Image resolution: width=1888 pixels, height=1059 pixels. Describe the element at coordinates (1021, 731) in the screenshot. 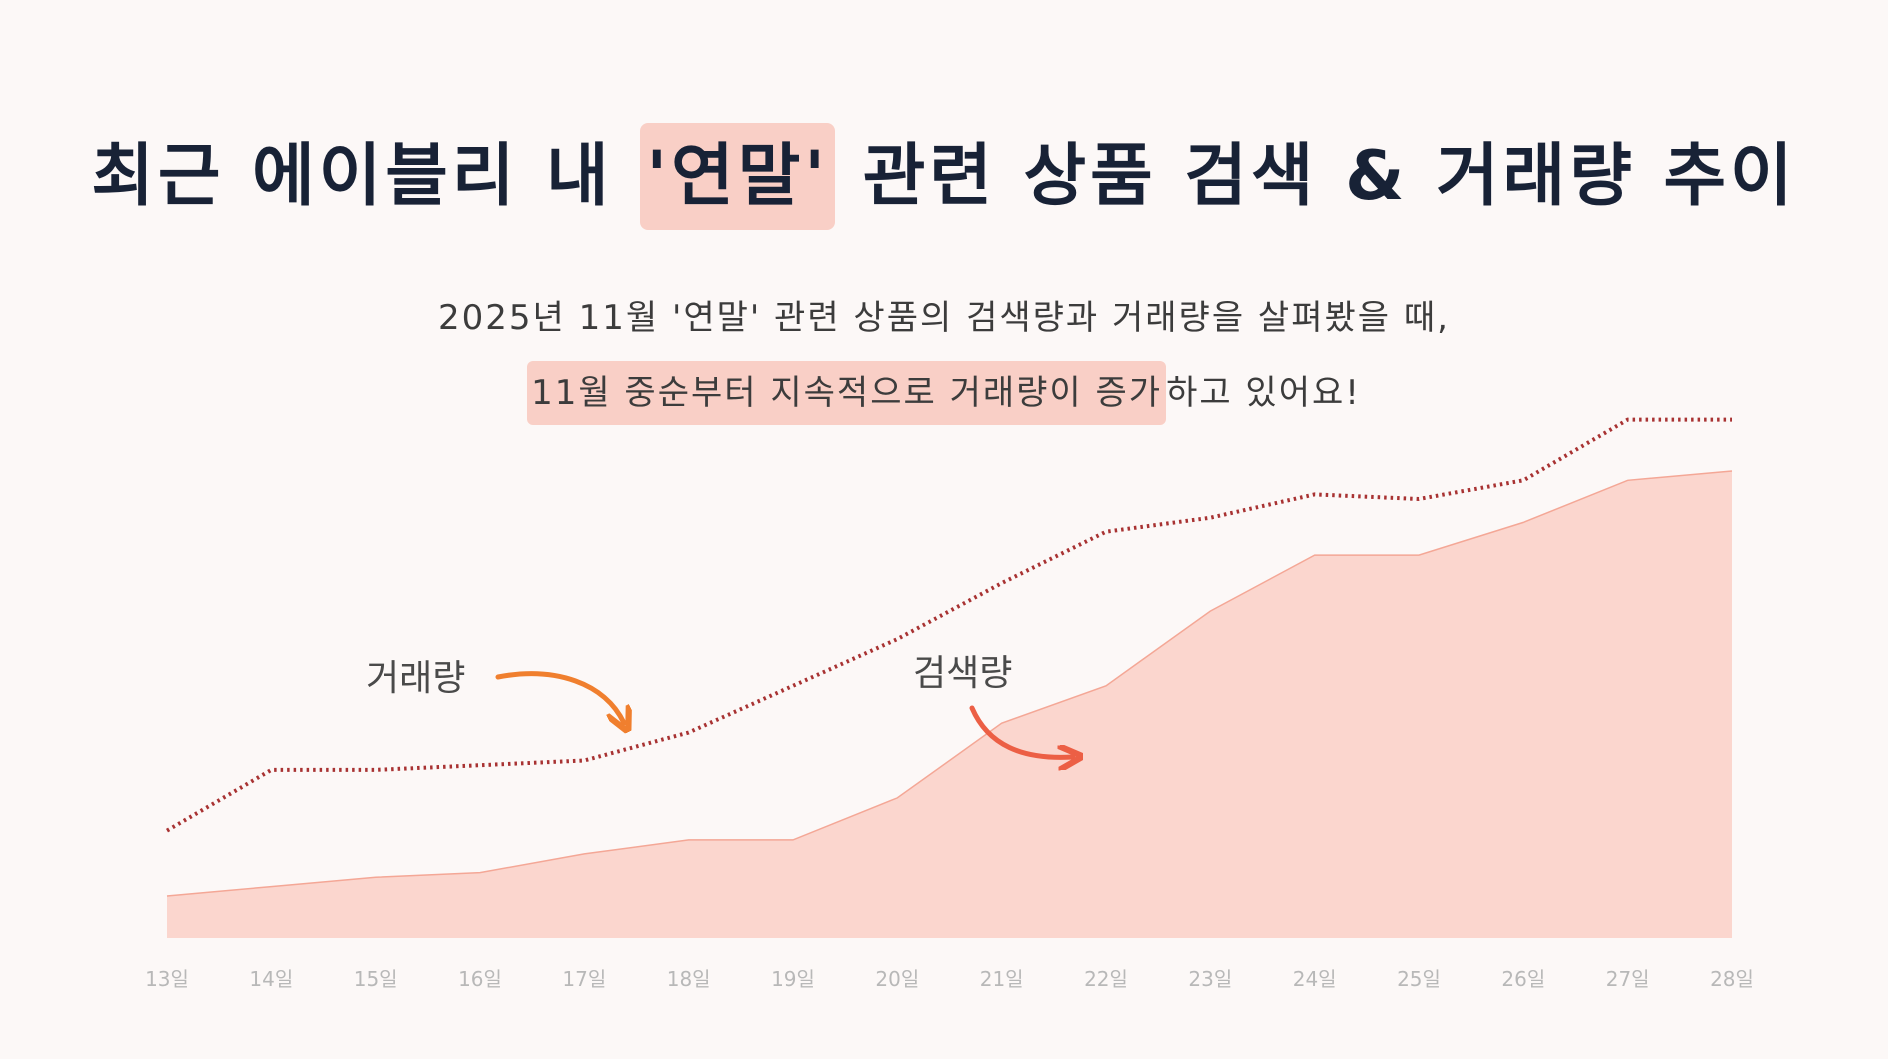

I see `search-callout-arrow` at that location.